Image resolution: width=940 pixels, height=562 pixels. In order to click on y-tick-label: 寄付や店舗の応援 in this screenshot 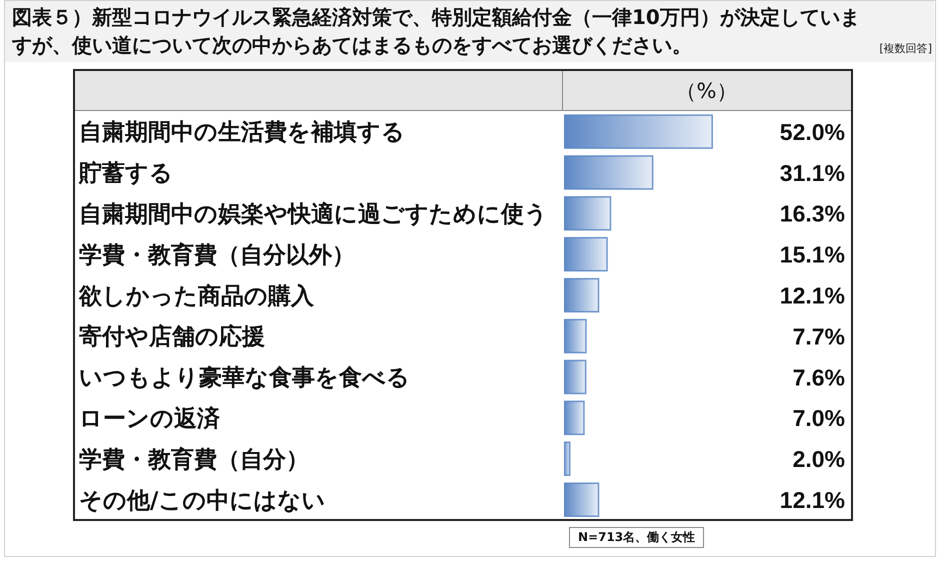, I will do `click(172, 336)`.